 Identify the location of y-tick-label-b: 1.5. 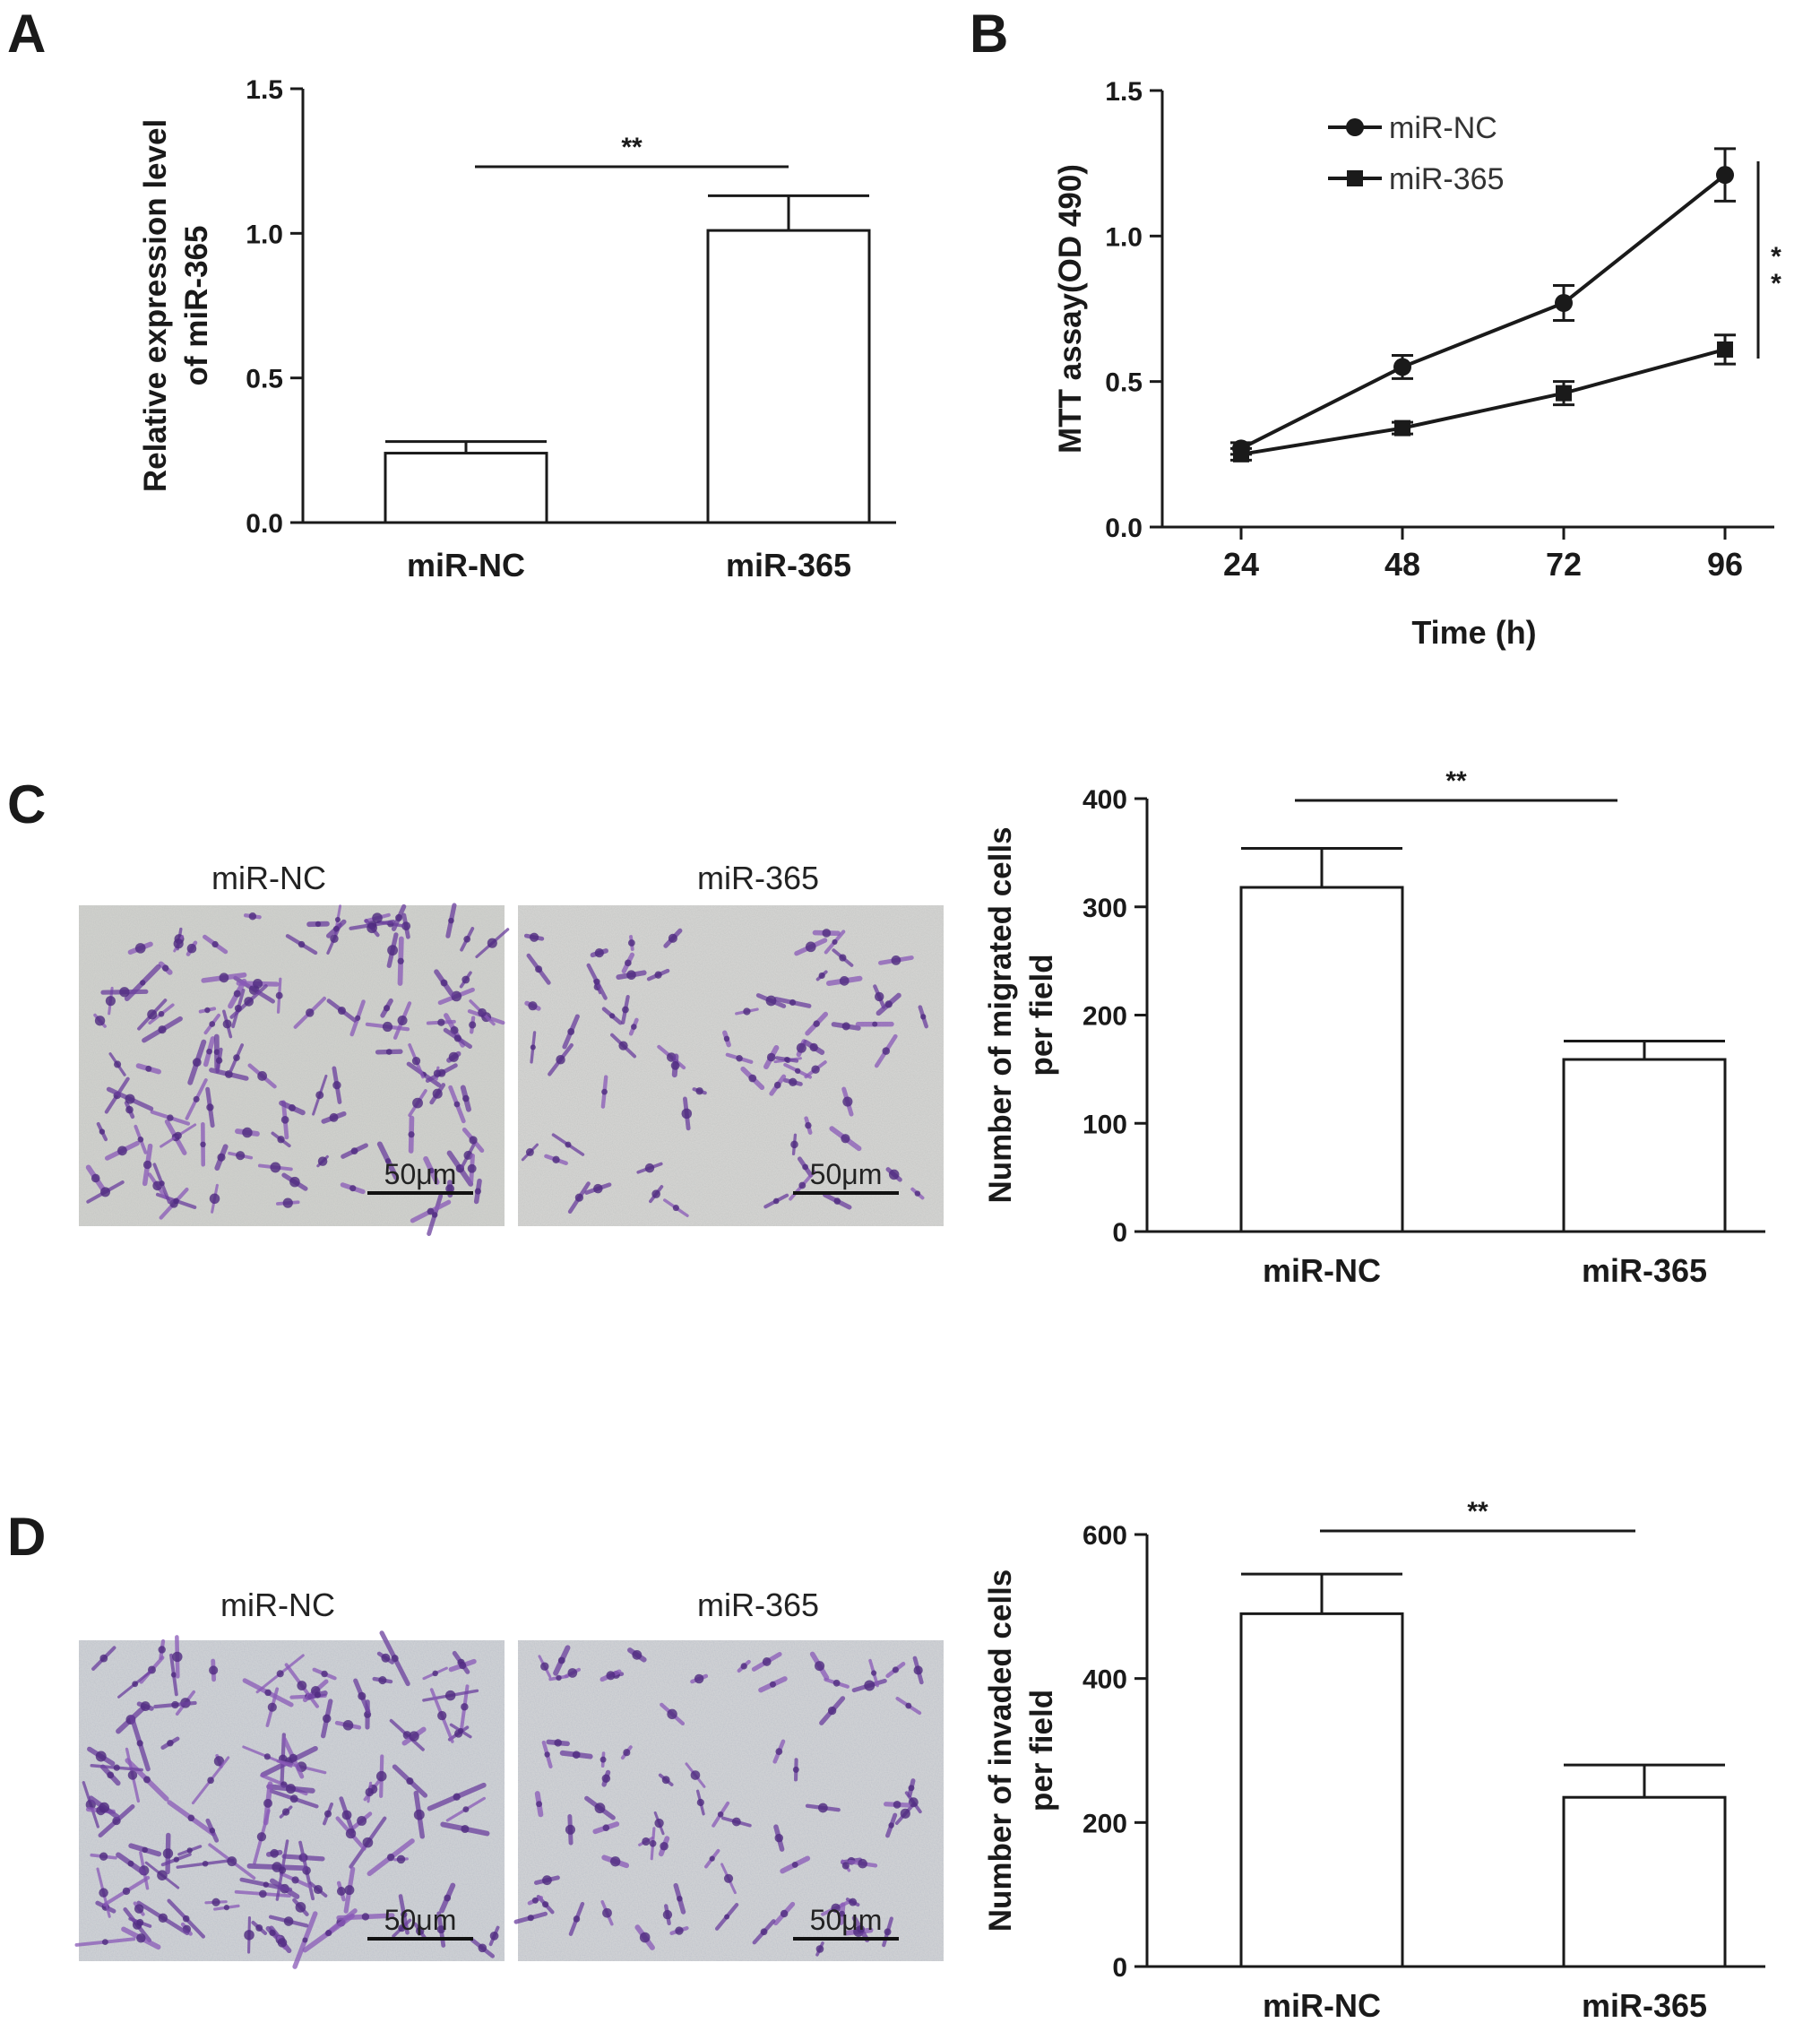
(1124, 92).